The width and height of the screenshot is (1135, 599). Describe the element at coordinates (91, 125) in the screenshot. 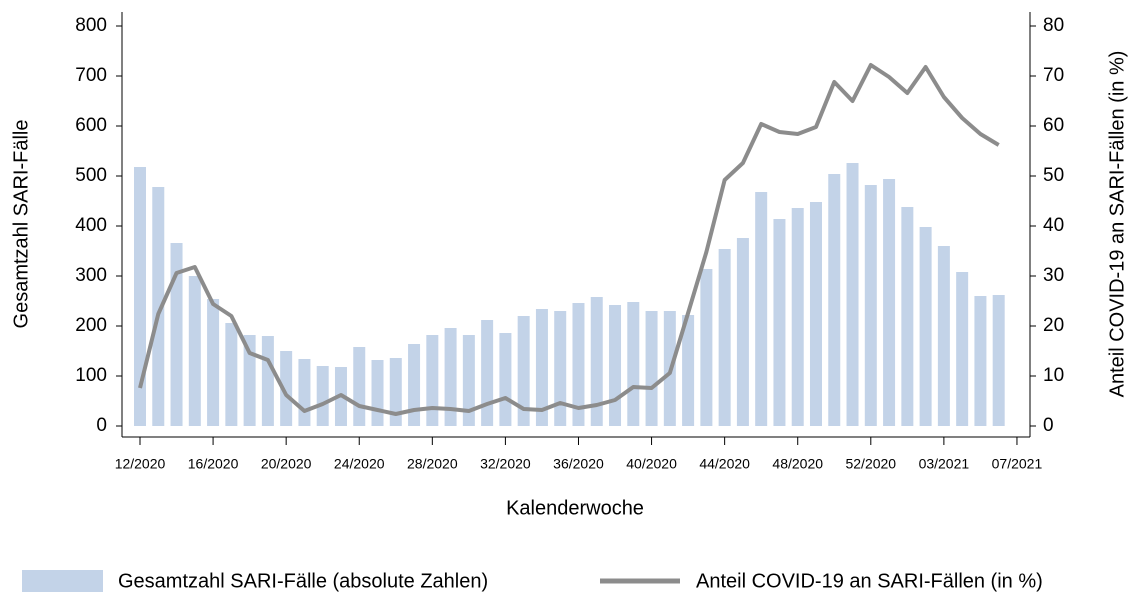

I see `y-tick-label: 600` at that location.